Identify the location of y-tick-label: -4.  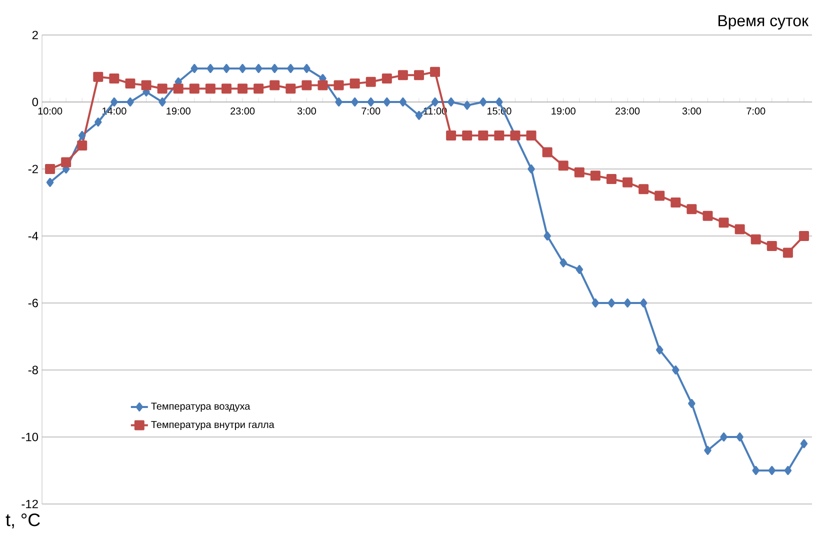
(33, 236).